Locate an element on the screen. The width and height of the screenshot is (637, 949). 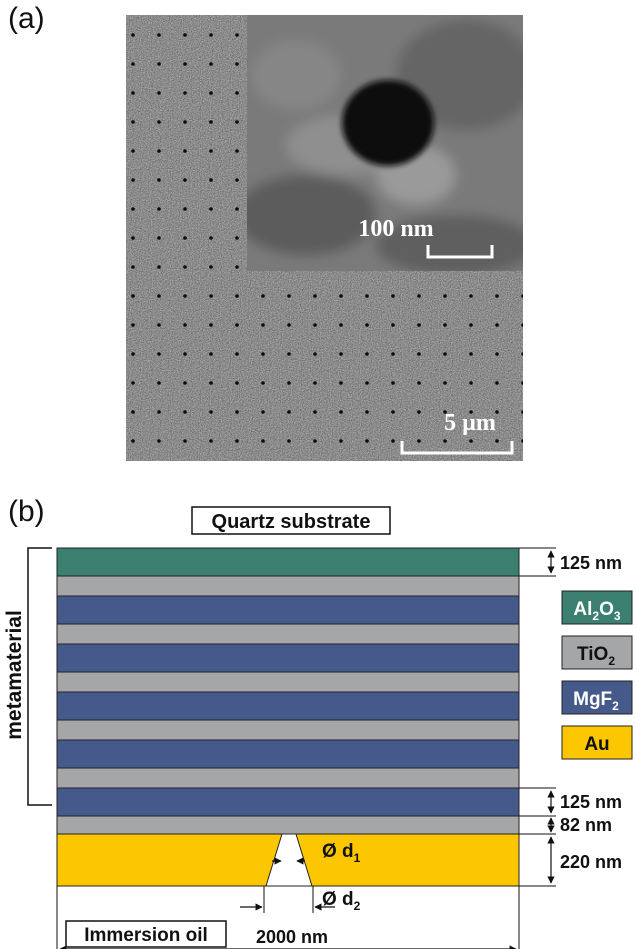
sem-inset is located at coordinates (385, 143).